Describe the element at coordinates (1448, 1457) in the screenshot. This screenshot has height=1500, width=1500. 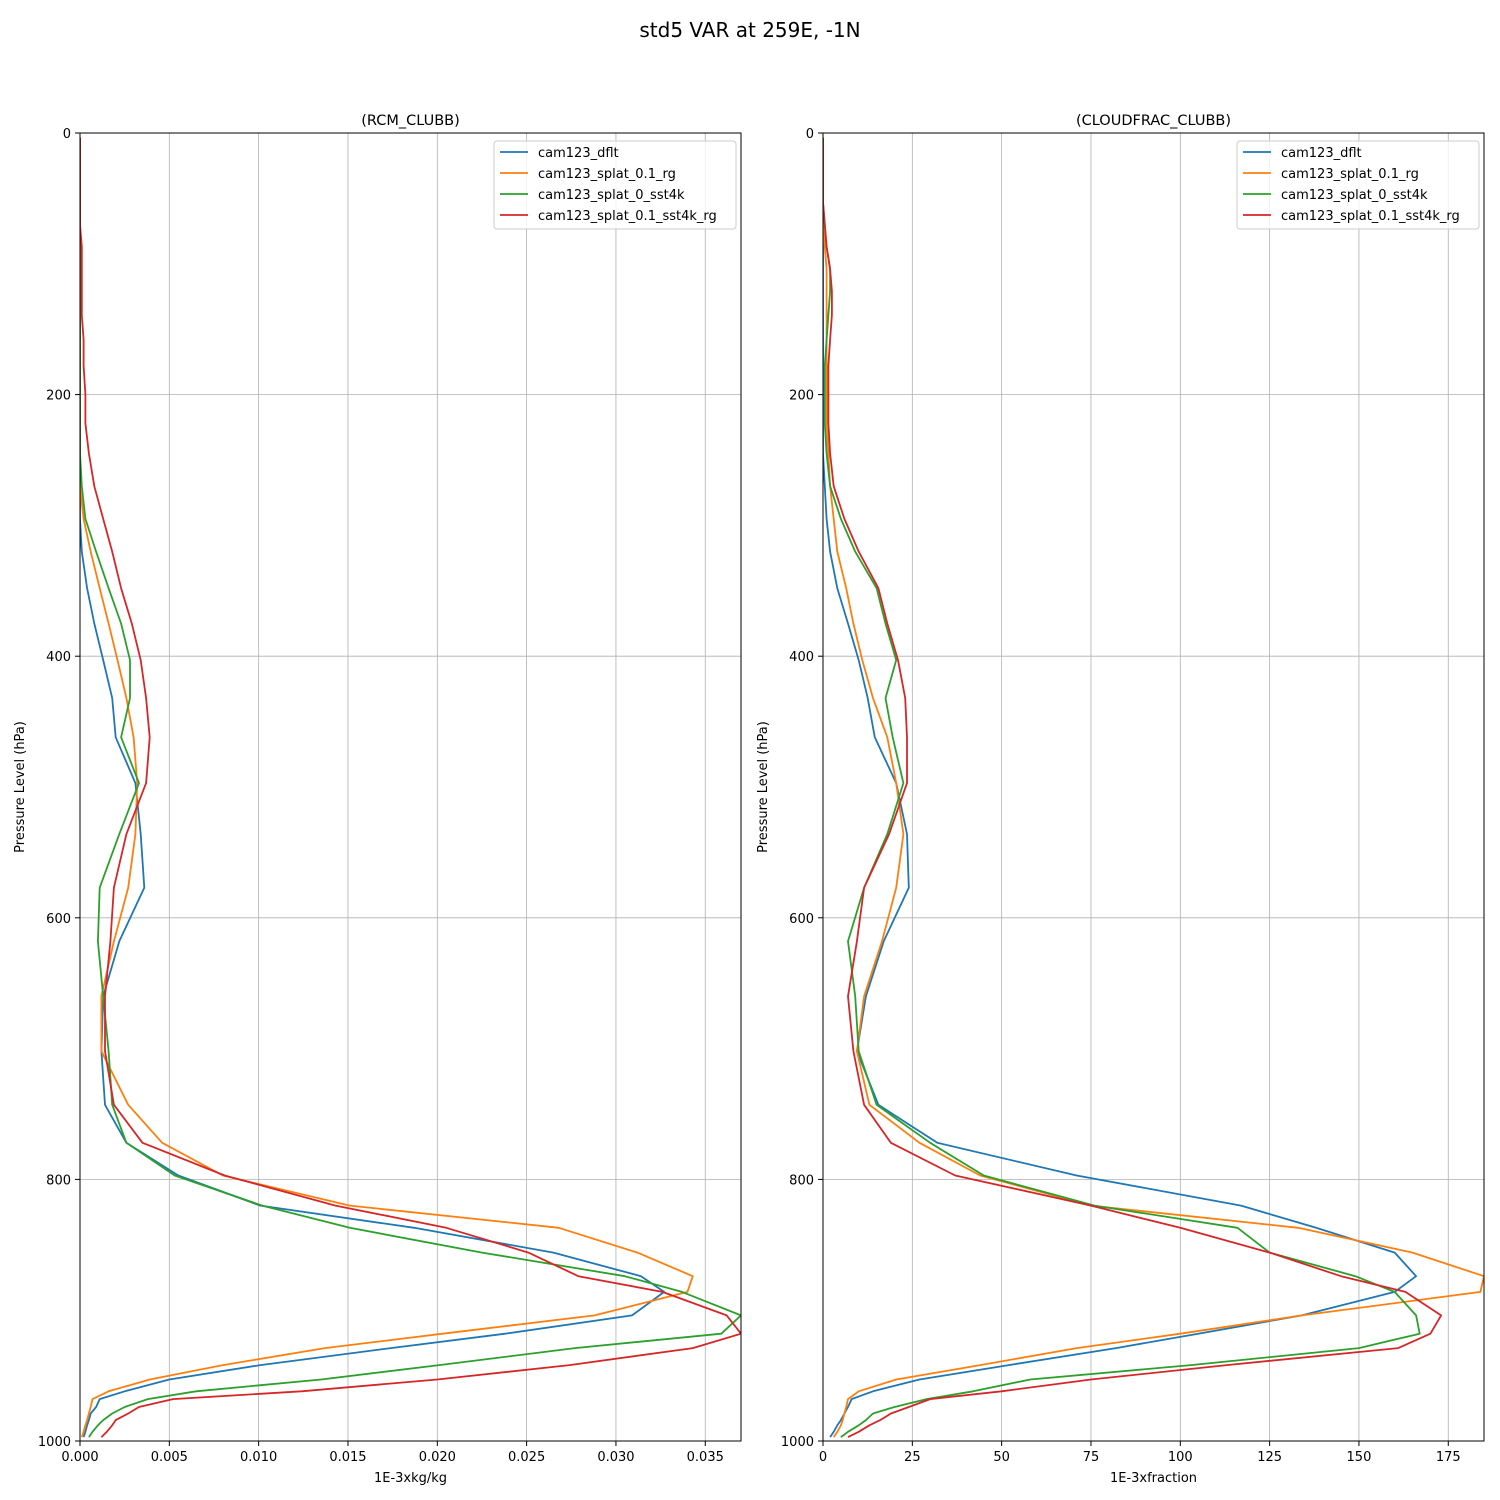
I see `x-tick-label: 175` at that location.